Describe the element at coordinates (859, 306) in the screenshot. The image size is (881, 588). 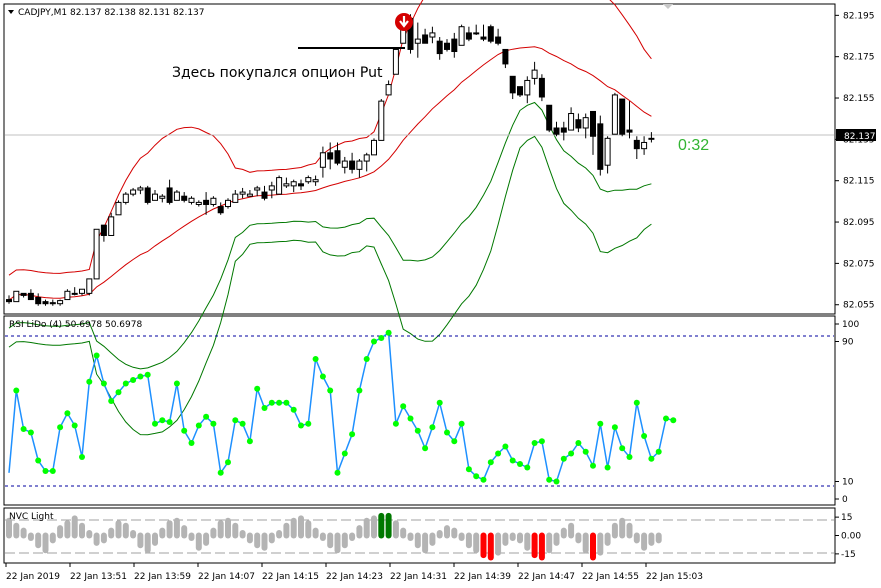
I see `price-tick-label: 82.055` at that location.